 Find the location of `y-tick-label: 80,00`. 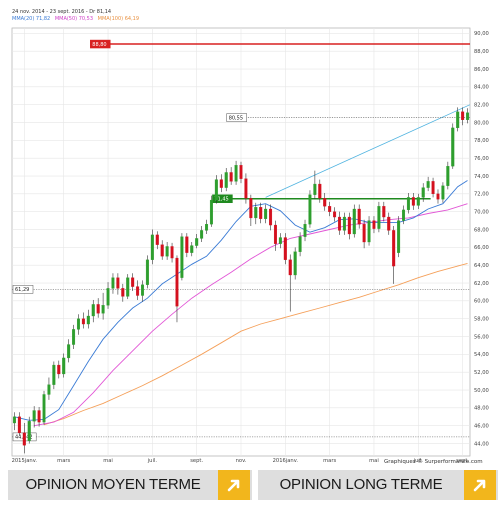

y-tick-label: 80,00 is located at coordinates (481, 123).